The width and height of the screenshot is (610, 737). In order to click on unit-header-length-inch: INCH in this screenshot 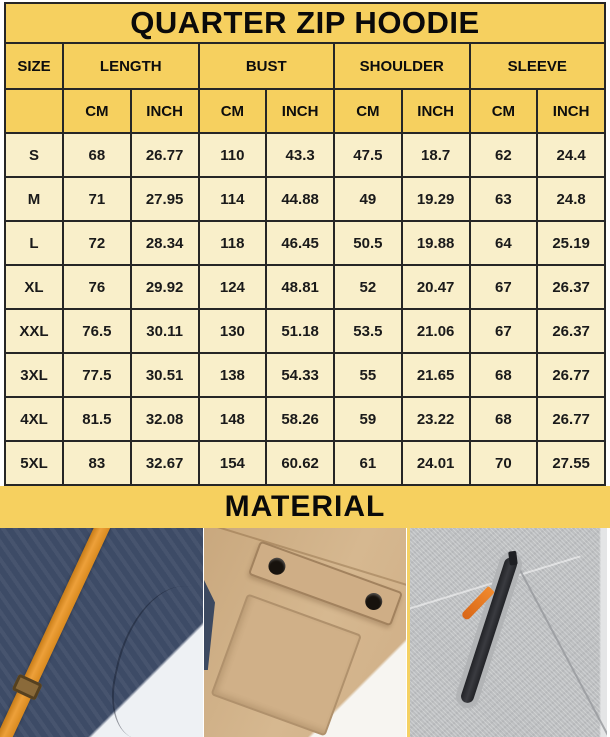, I will do `click(164, 111)`.